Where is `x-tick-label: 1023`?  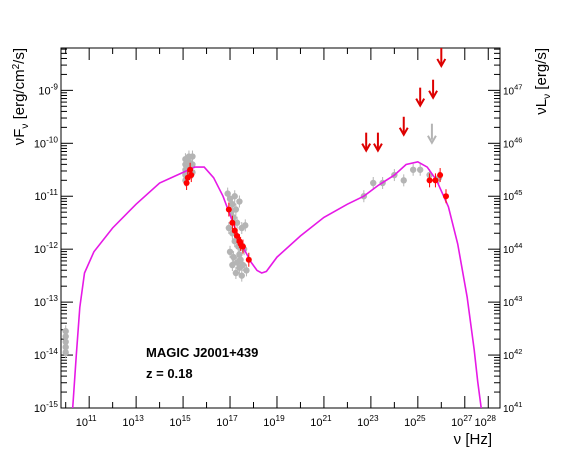
x-tick-label: 1023 is located at coordinates (368, 421).